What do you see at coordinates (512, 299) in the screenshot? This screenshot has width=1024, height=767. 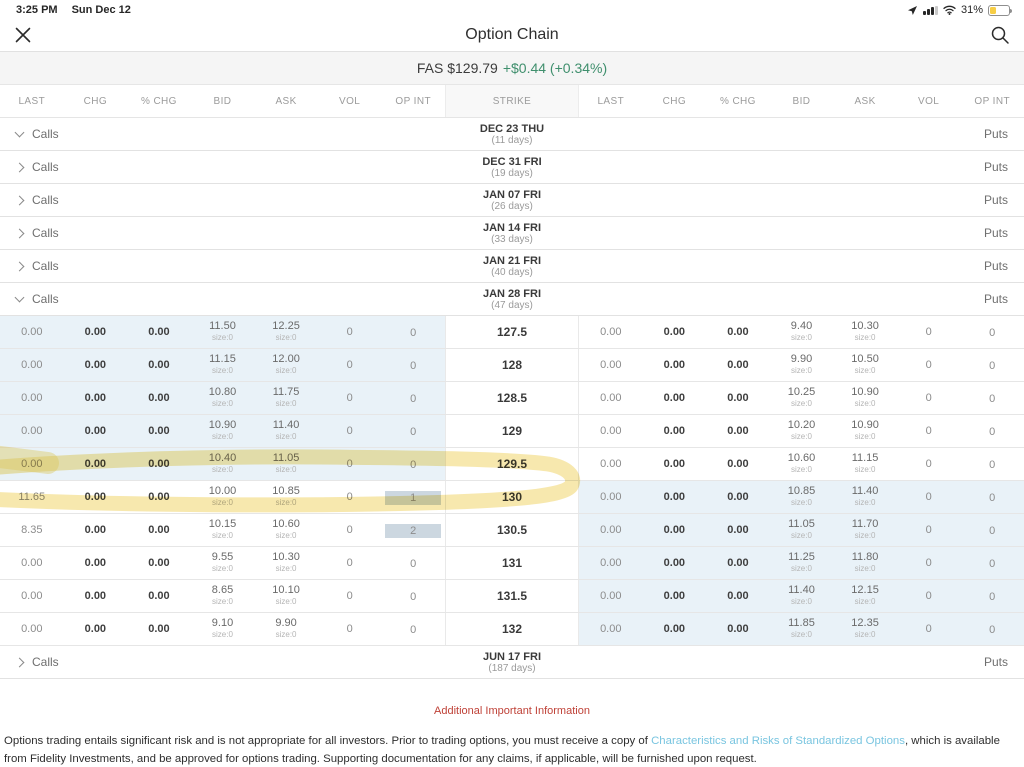 I see `expiration-group-row: Calls JAN 28 FRI (47 days) Puts` at bounding box center [512, 299].